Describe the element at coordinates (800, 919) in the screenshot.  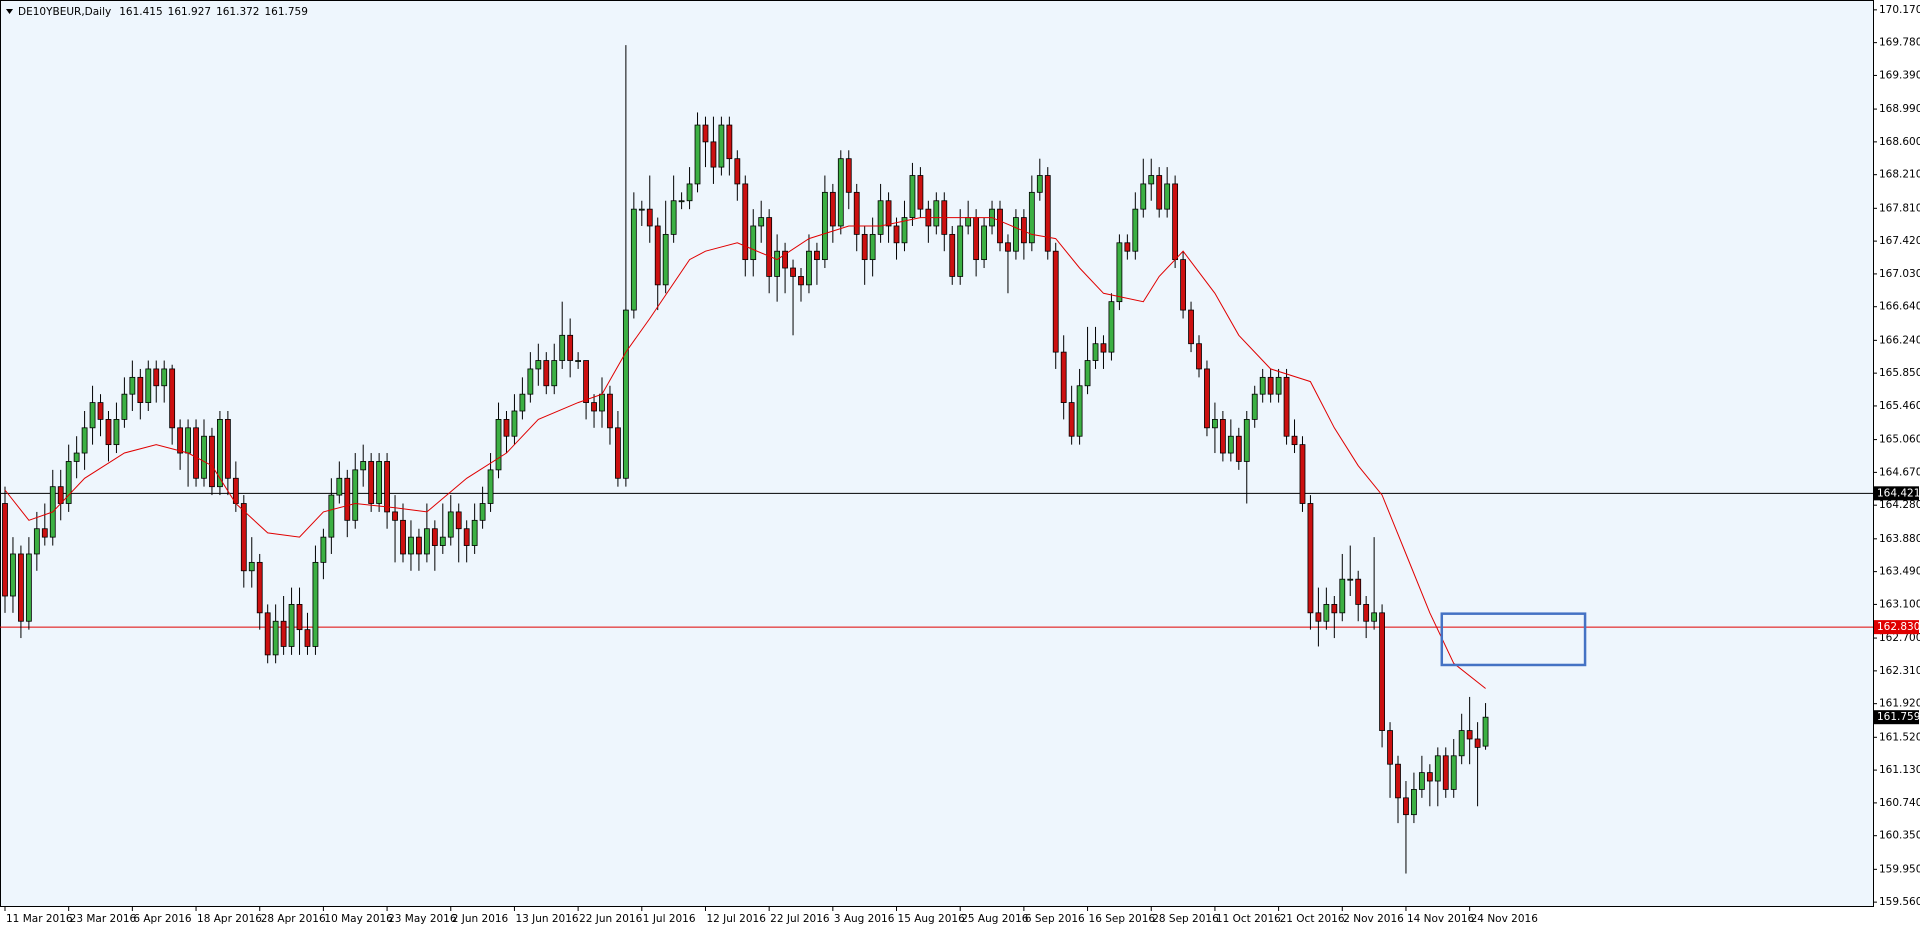
I see `x-tick-label: 22 Jul 2016` at that location.